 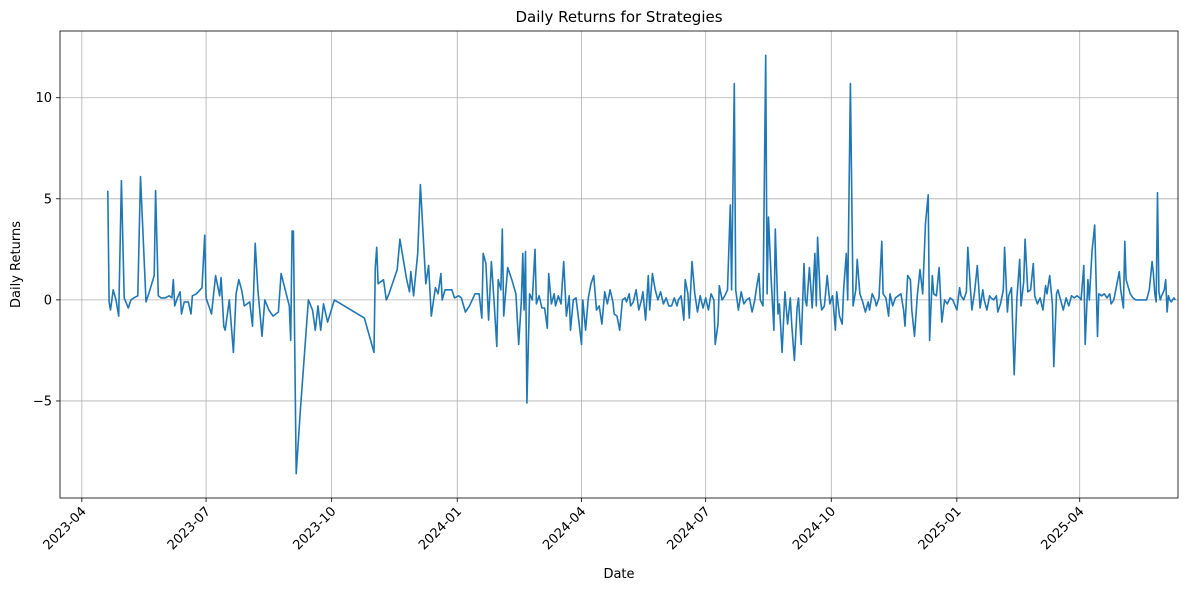 What do you see at coordinates (16, 264) in the screenshot?
I see `y-axis-title: Daily Returns` at bounding box center [16, 264].